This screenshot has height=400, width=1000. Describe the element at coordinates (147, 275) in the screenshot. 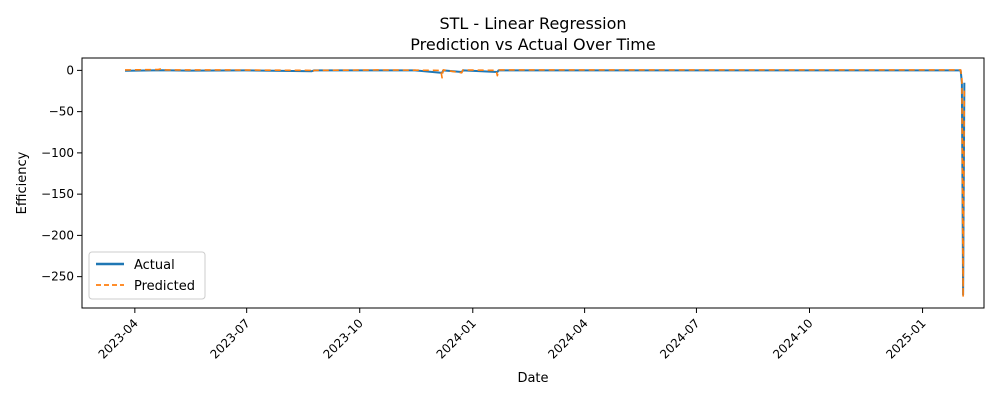

I see `legend: Actual Predicted` at that location.